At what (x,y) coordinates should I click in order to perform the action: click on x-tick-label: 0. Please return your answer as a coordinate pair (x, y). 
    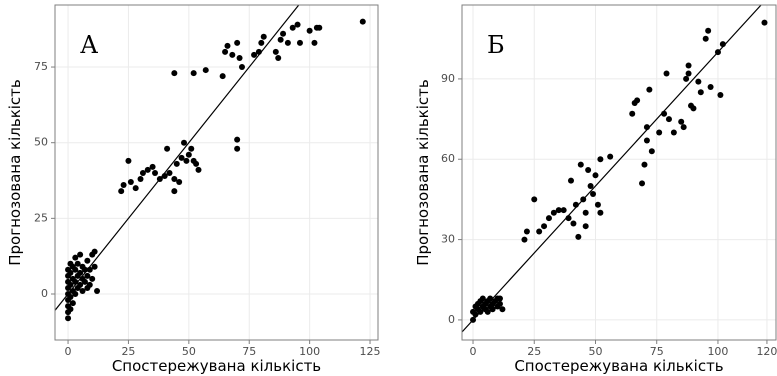
    Looking at the image, I should click on (473, 351).